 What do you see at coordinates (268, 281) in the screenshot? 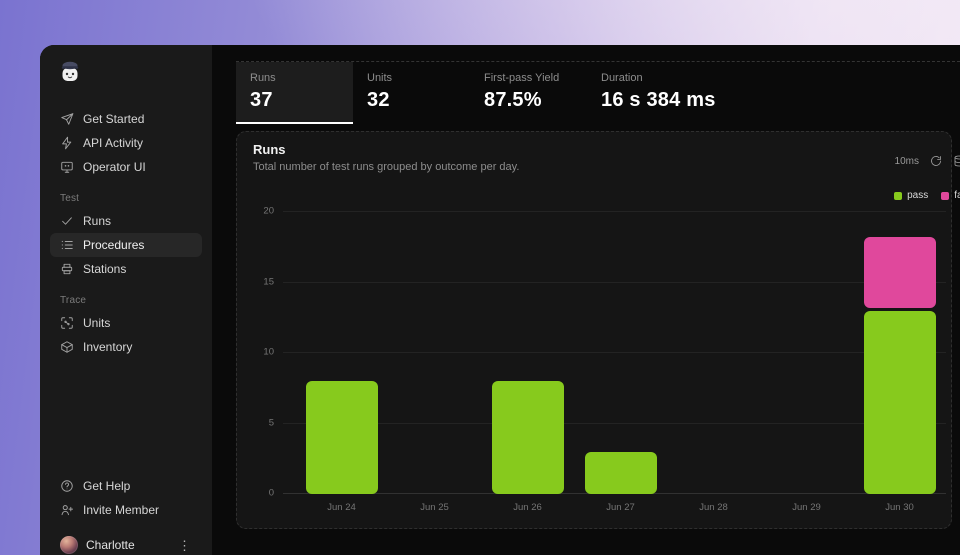
I see `y-tick-label: 15` at bounding box center [268, 281].